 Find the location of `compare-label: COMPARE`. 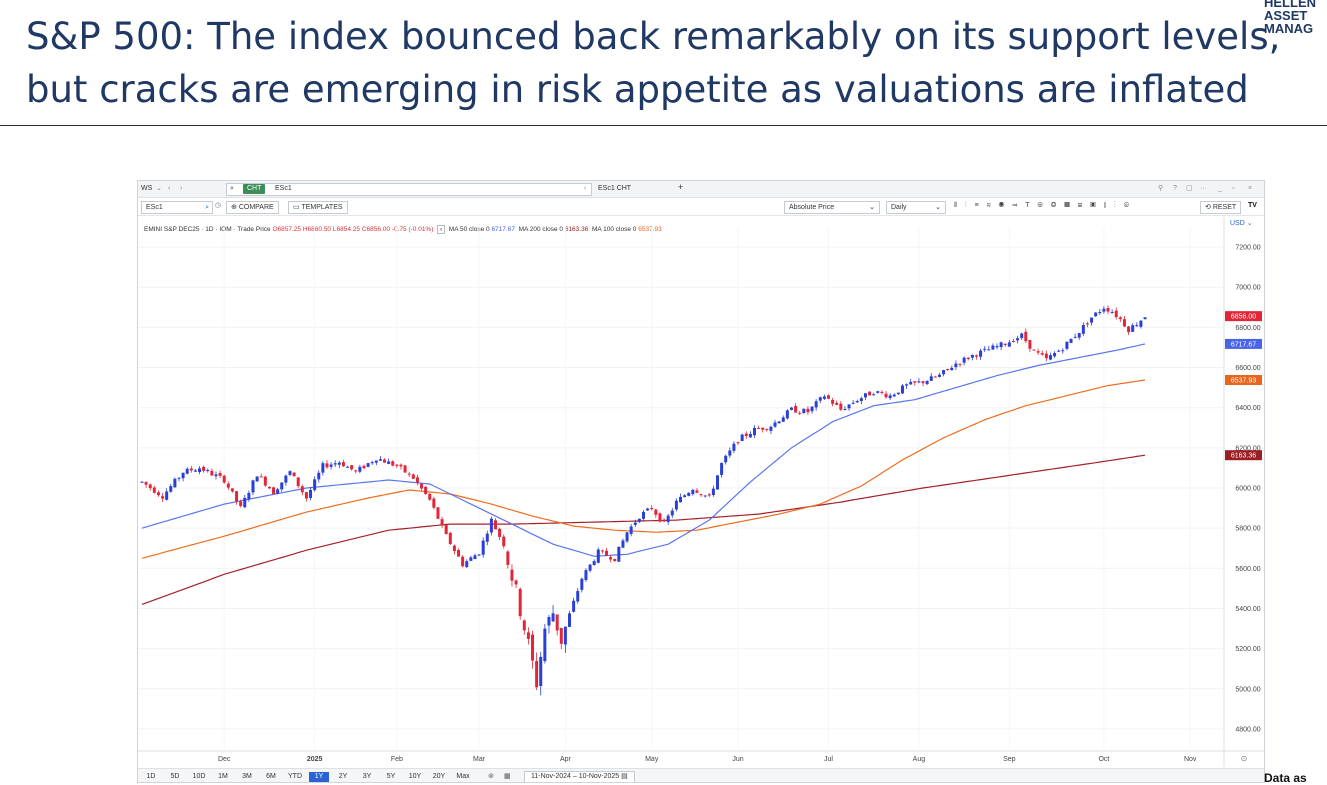

compare-label: COMPARE is located at coordinates (256, 207).